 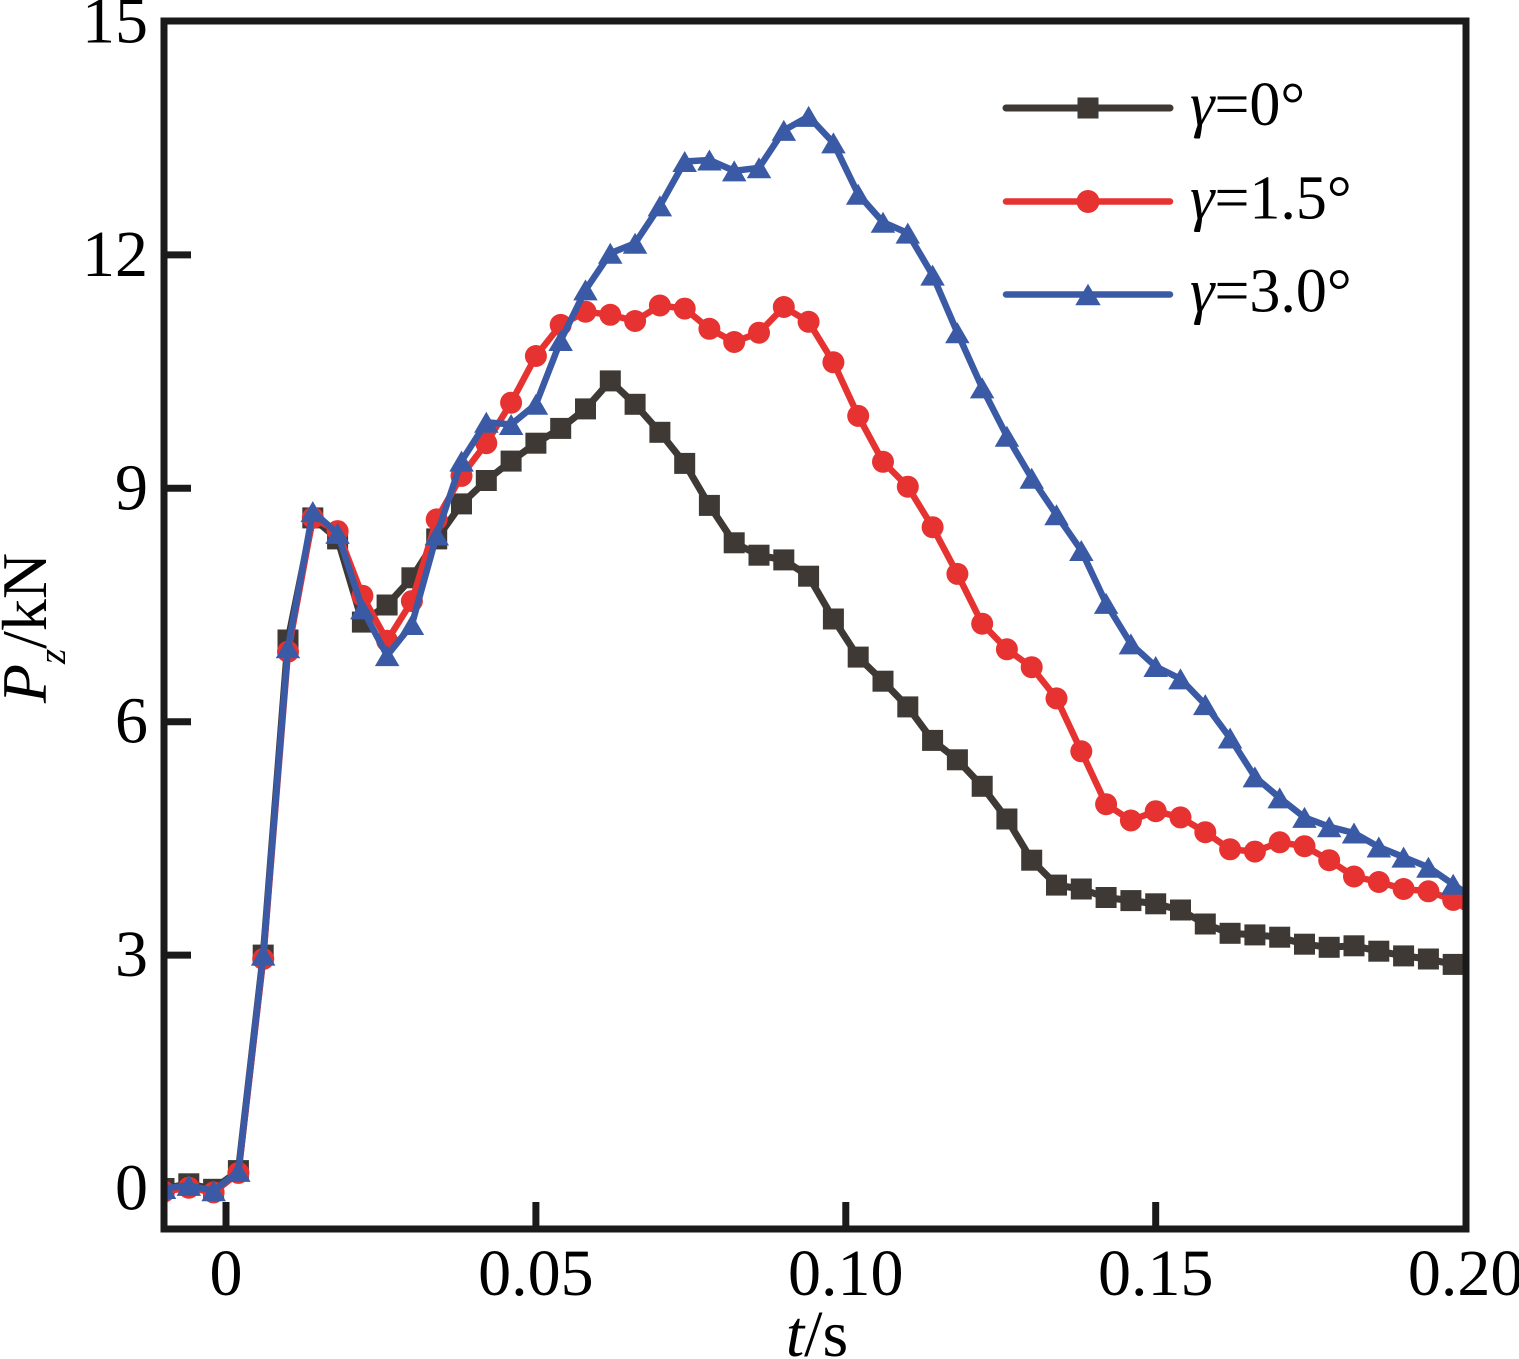 I want to click on svg-text: 0.15, so click(x=1156, y=1273).